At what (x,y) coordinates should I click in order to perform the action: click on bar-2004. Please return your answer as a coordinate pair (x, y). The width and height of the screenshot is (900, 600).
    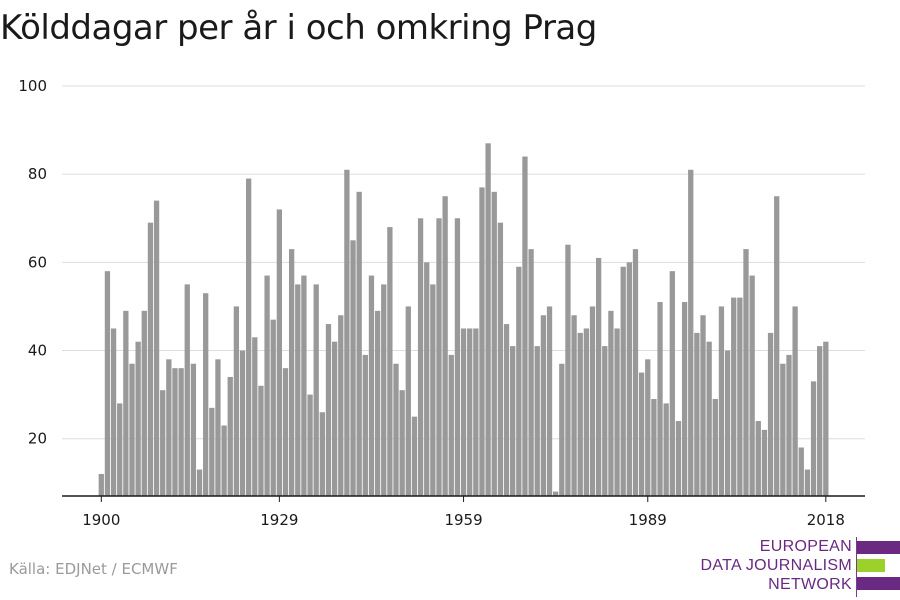
    Looking at the image, I should click on (740, 396).